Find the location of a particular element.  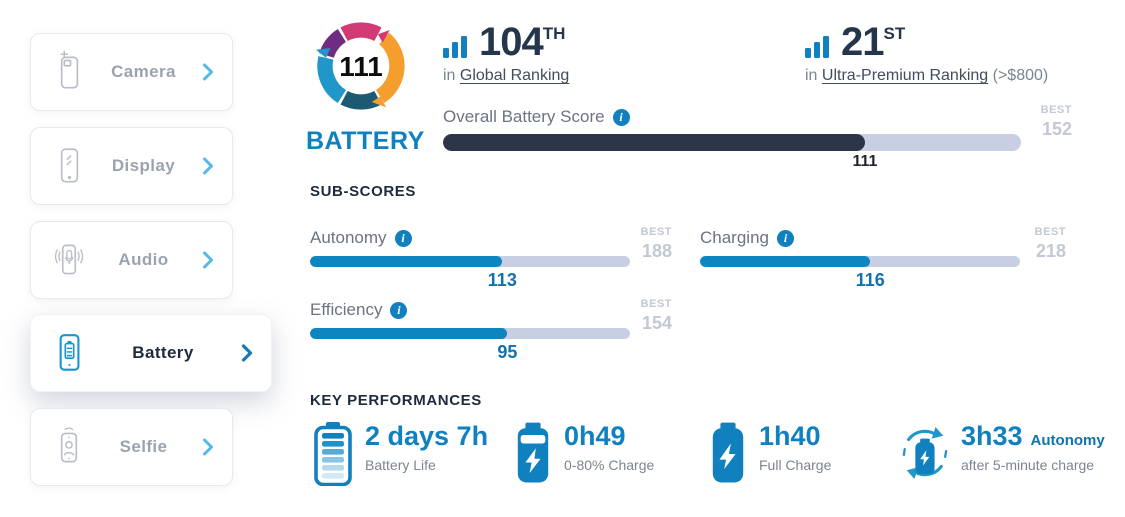

ultra-premium-rank-number: 21 is located at coordinates (862, 42).